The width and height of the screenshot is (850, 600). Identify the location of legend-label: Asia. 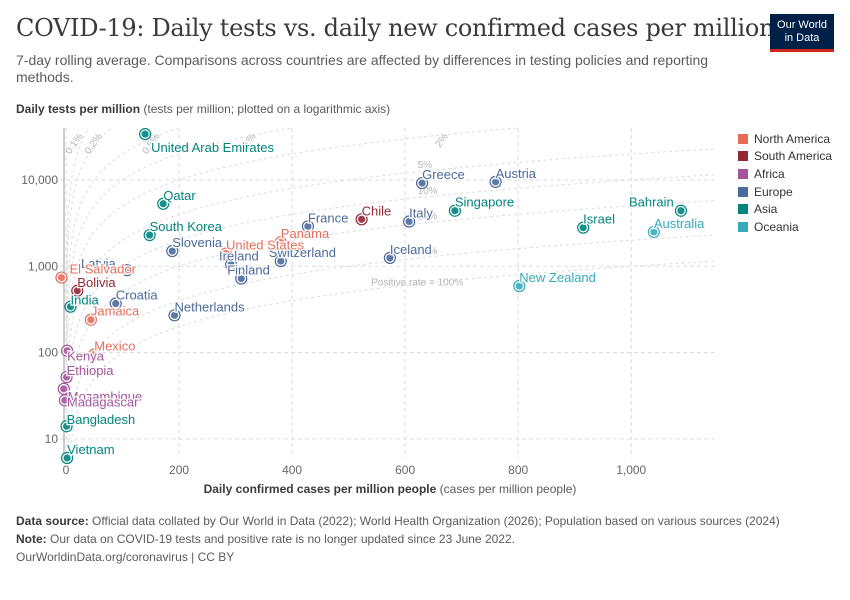
(766, 209).